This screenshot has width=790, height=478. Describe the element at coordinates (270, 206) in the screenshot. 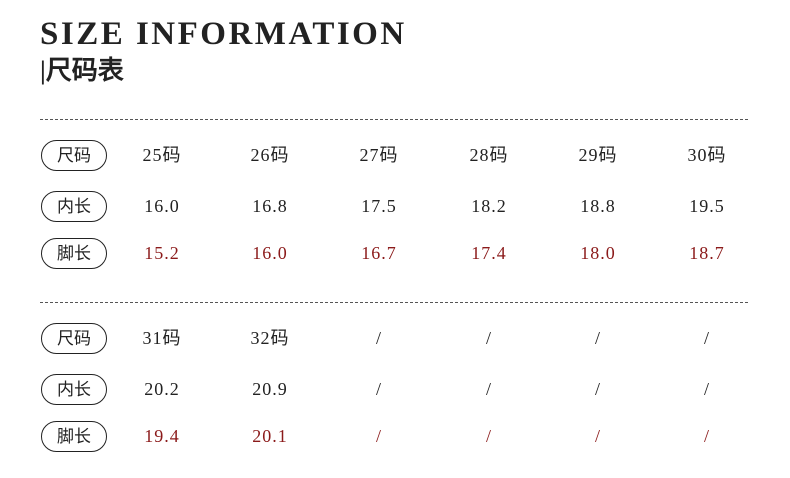

I see `cell: 16.8` at that location.